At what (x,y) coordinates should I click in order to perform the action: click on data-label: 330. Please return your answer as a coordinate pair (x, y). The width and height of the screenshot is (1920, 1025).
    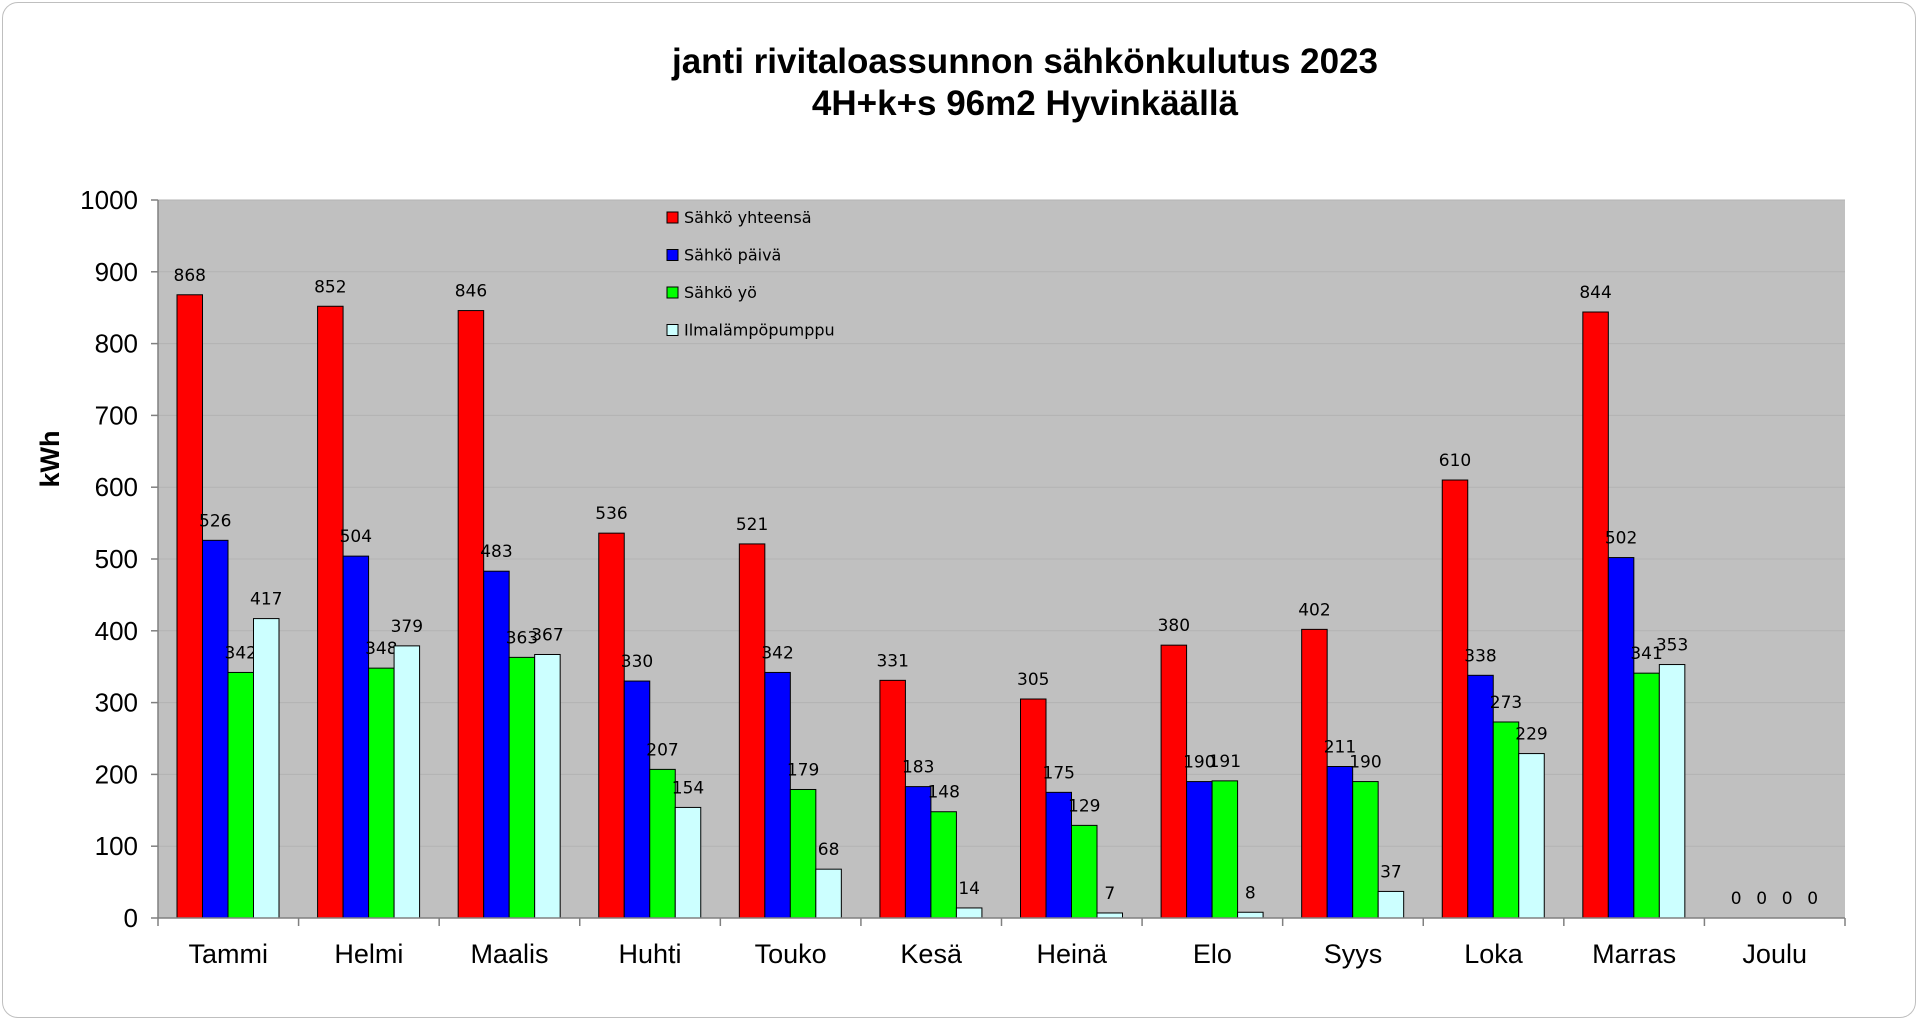
    Looking at the image, I should click on (637, 662).